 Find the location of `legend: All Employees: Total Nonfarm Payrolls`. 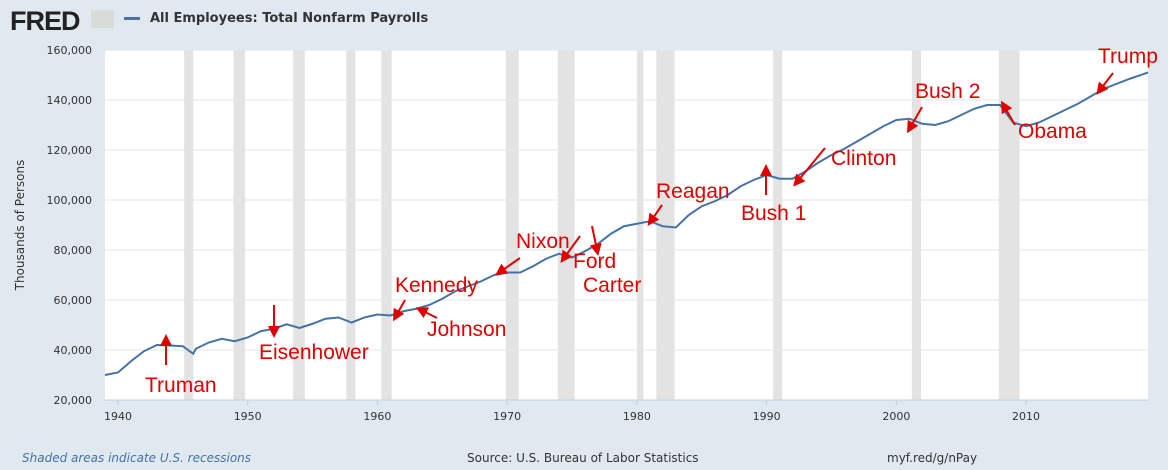

legend: All Employees: Total Nonfarm Payrolls is located at coordinates (276, 18).